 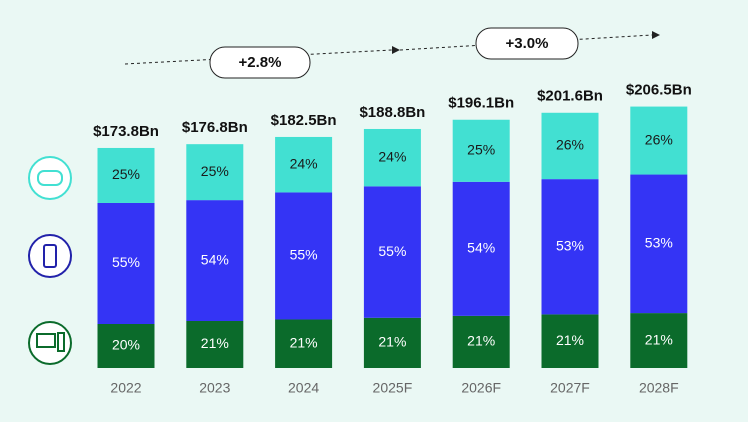 I want to click on total-label: $176.8Bn, so click(x=215, y=127).